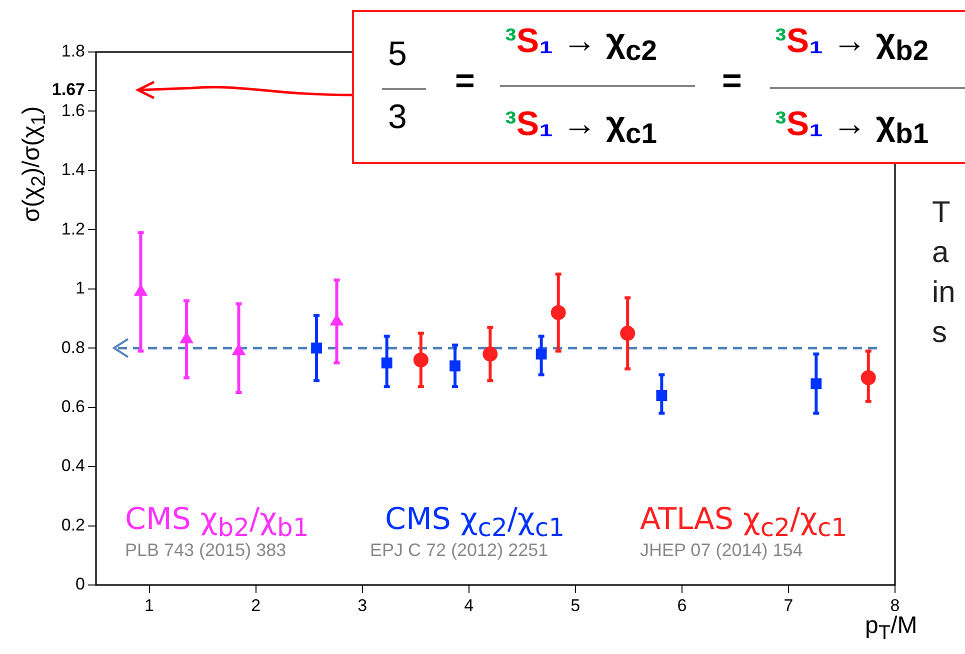 The width and height of the screenshot is (965, 654). Describe the element at coordinates (944, 293) in the screenshot. I see `text: in` at that location.